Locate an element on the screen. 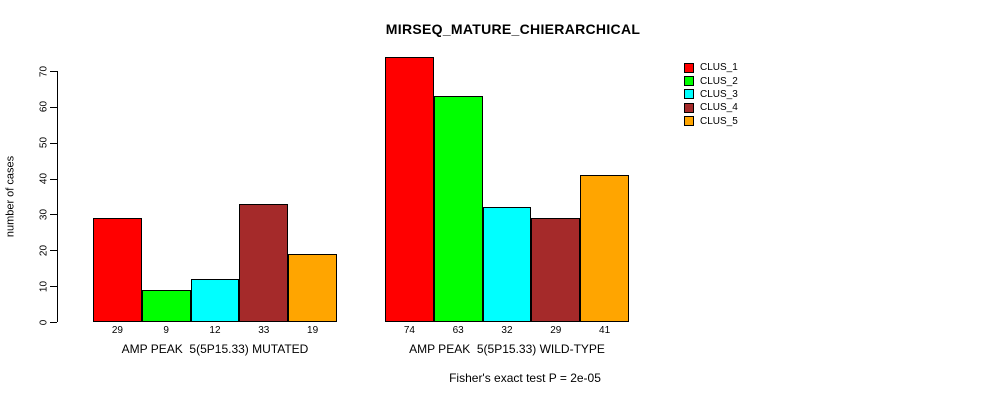  bar-value-label: 19 is located at coordinates (313, 330).